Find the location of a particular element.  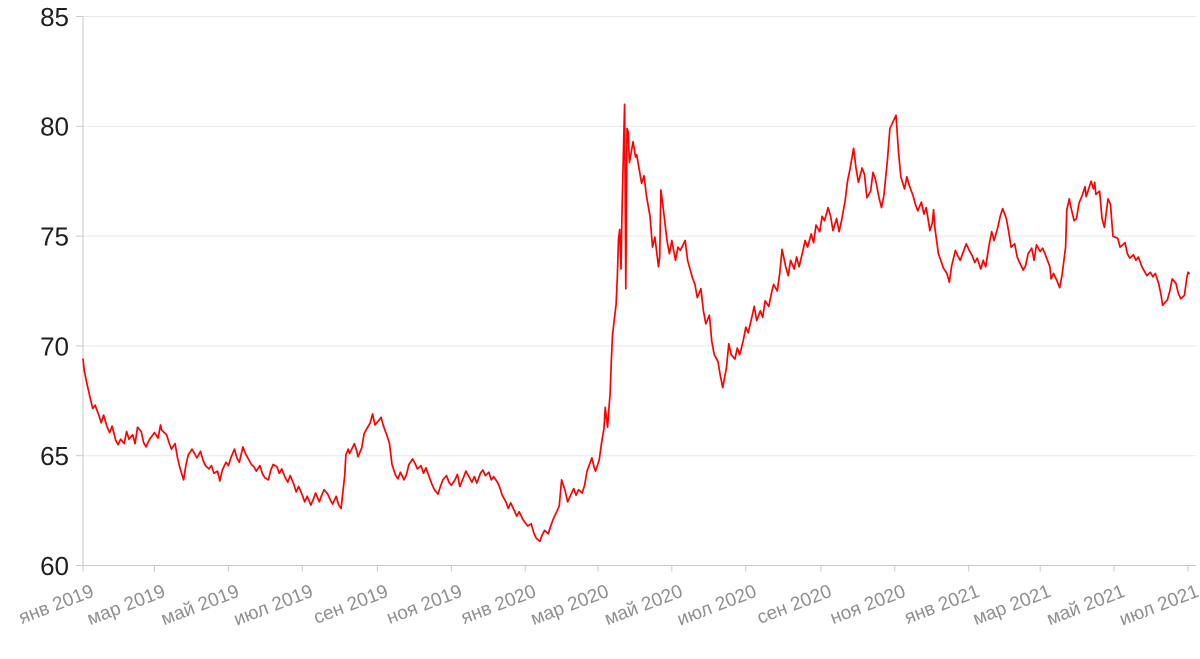

x-axis-tick-label: сен 2019 is located at coordinates (351, 605).